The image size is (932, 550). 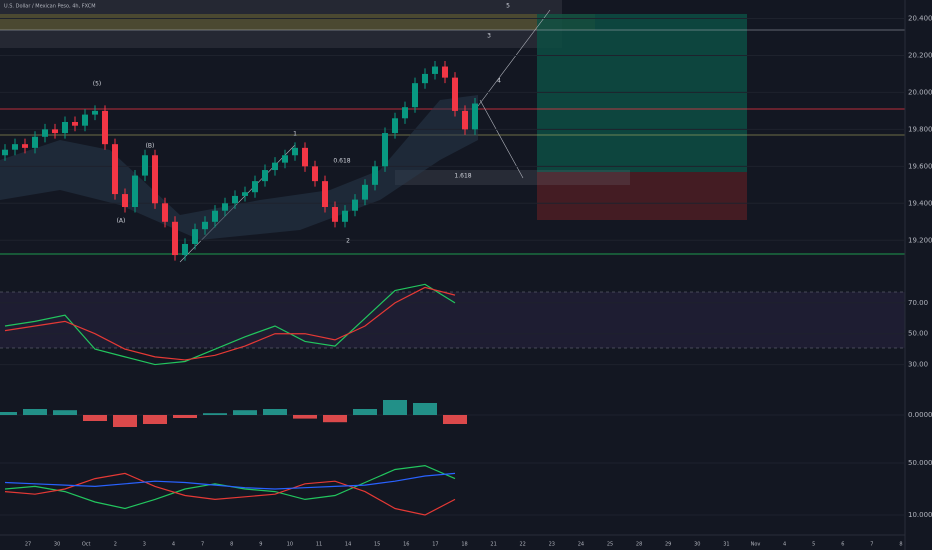 What do you see at coordinates (319, 545) in the screenshot?
I see `x-tick-label: 11` at bounding box center [319, 545].